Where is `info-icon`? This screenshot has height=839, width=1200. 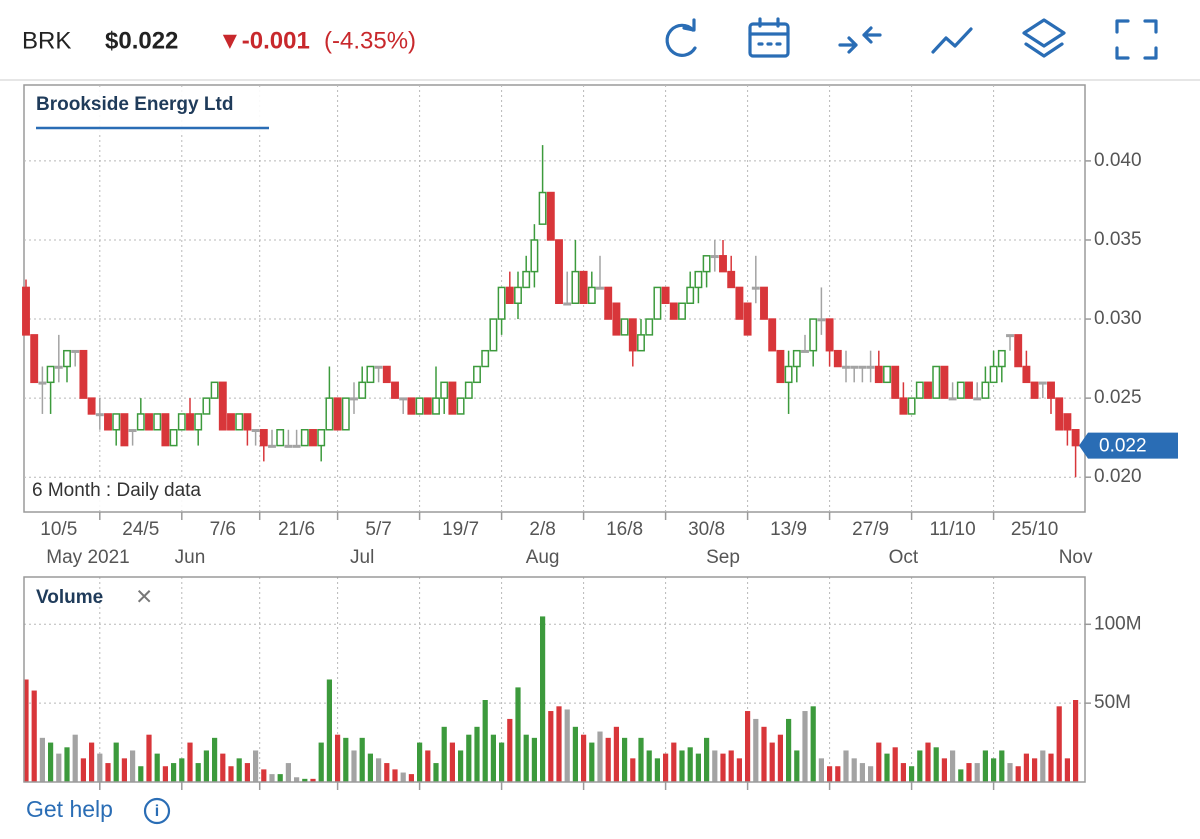
info-icon is located at coordinates (157, 811).